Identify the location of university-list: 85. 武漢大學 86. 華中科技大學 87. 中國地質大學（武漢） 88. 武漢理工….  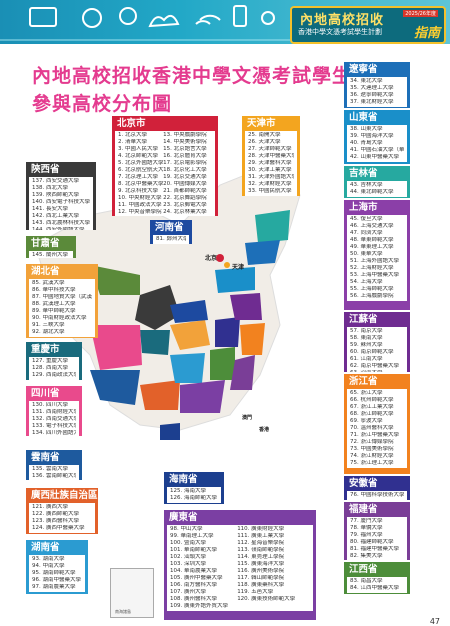
(62, 308).